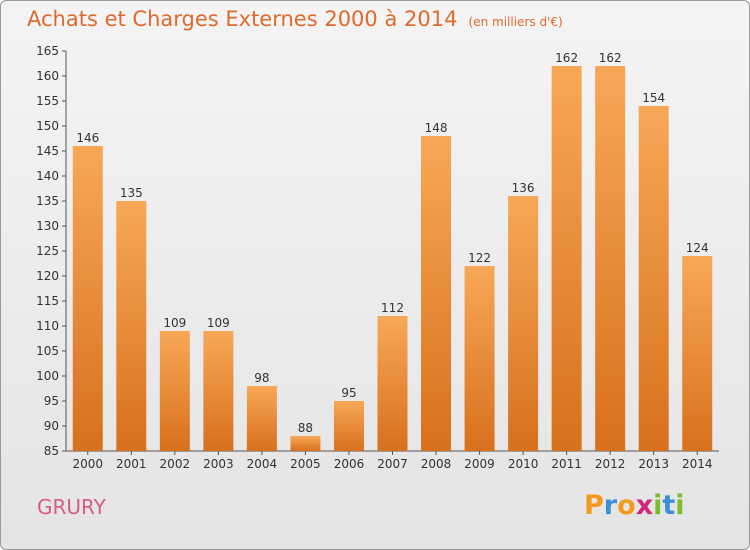  What do you see at coordinates (349, 464) in the screenshot?
I see `x-tick-label: 2006` at bounding box center [349, 464].